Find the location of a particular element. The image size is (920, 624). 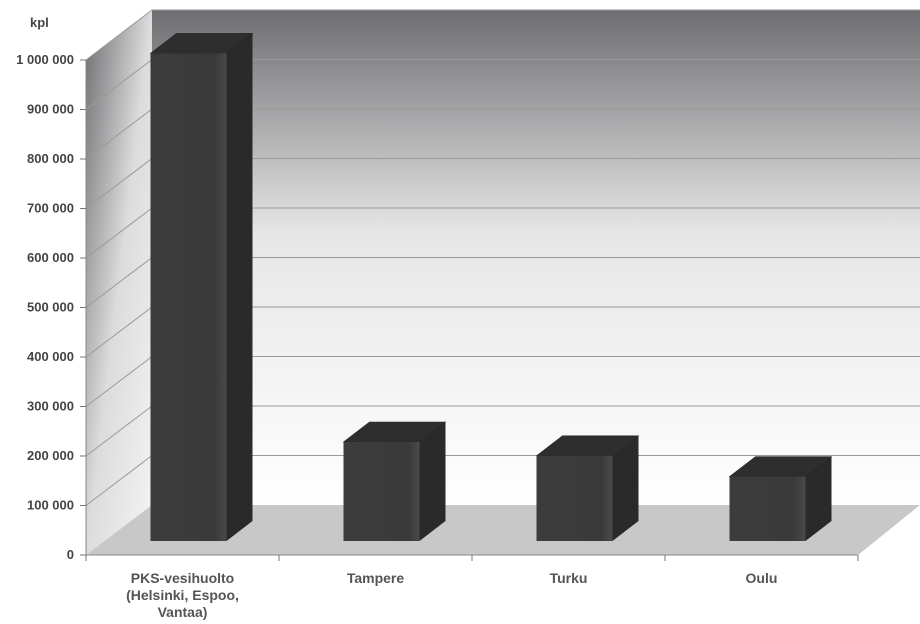

category-label-line: Oulu is located at coordinates (762, 578).